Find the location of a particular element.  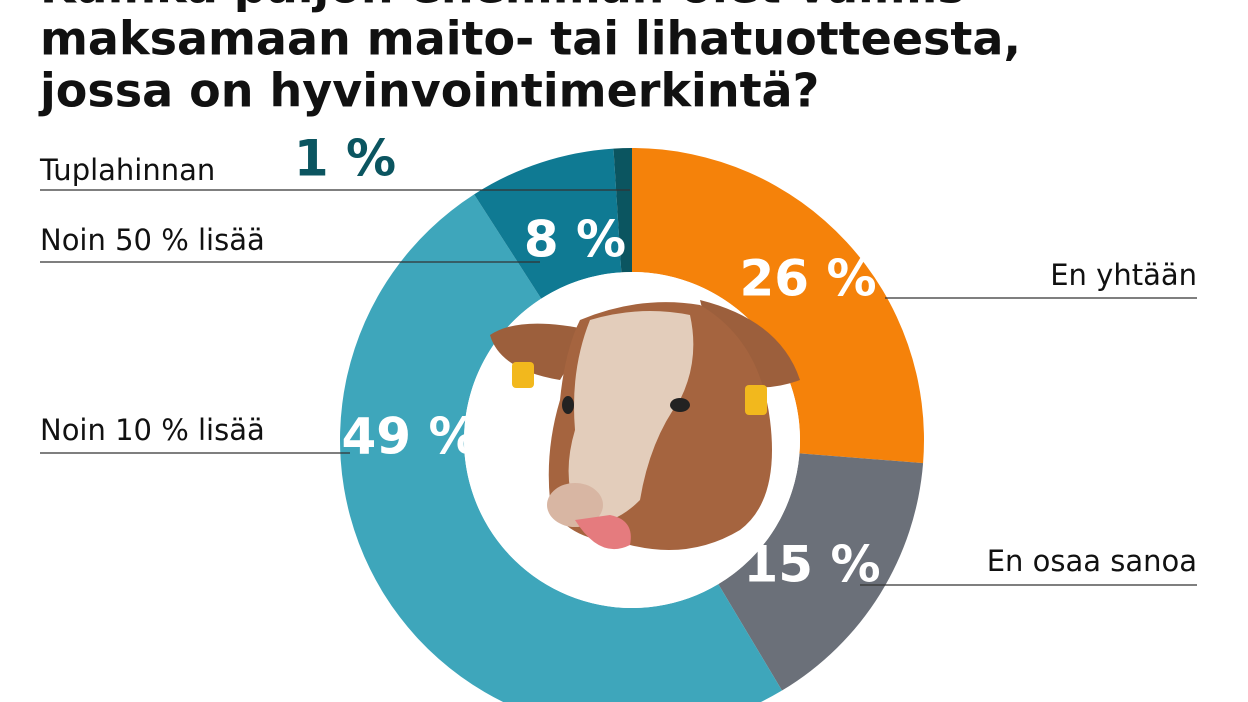

ear is located at coordinates (540, 351).